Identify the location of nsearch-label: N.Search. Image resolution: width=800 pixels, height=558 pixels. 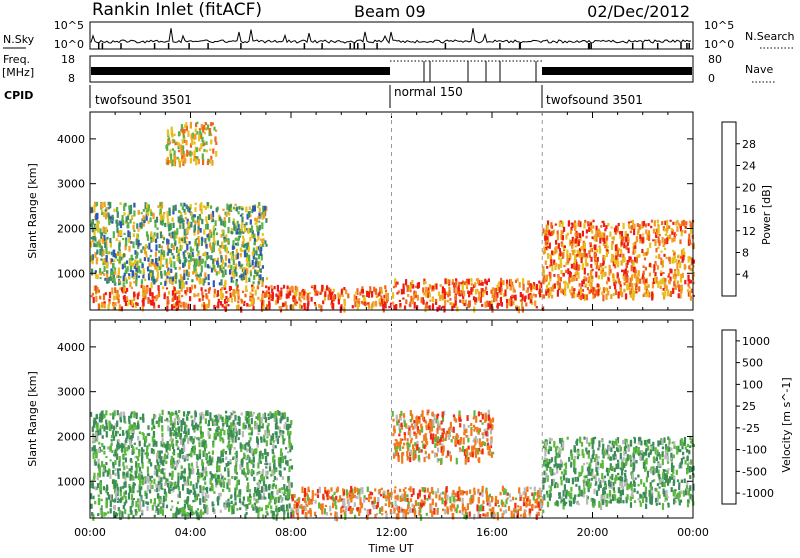
(770, 36).